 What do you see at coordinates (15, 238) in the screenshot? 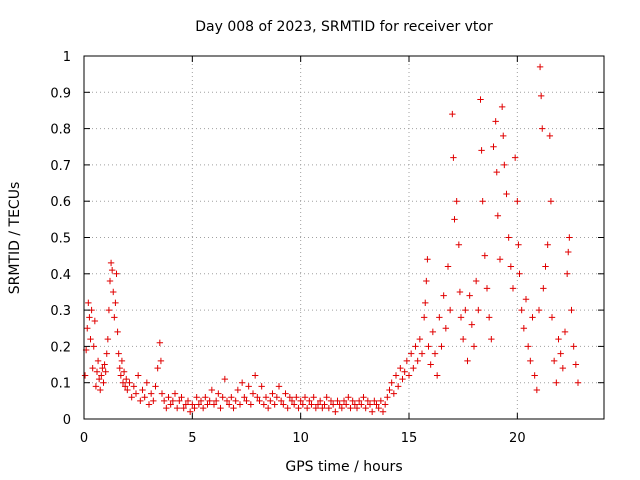
I see `y-axis-label: SRMTID / TECUs` at bounding box center [15, 238].